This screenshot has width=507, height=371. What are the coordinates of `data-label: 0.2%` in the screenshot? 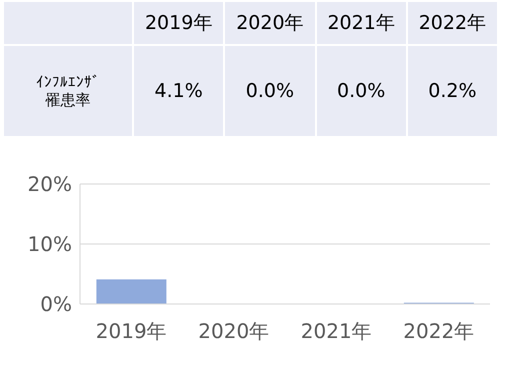 It's located at (452, 91).